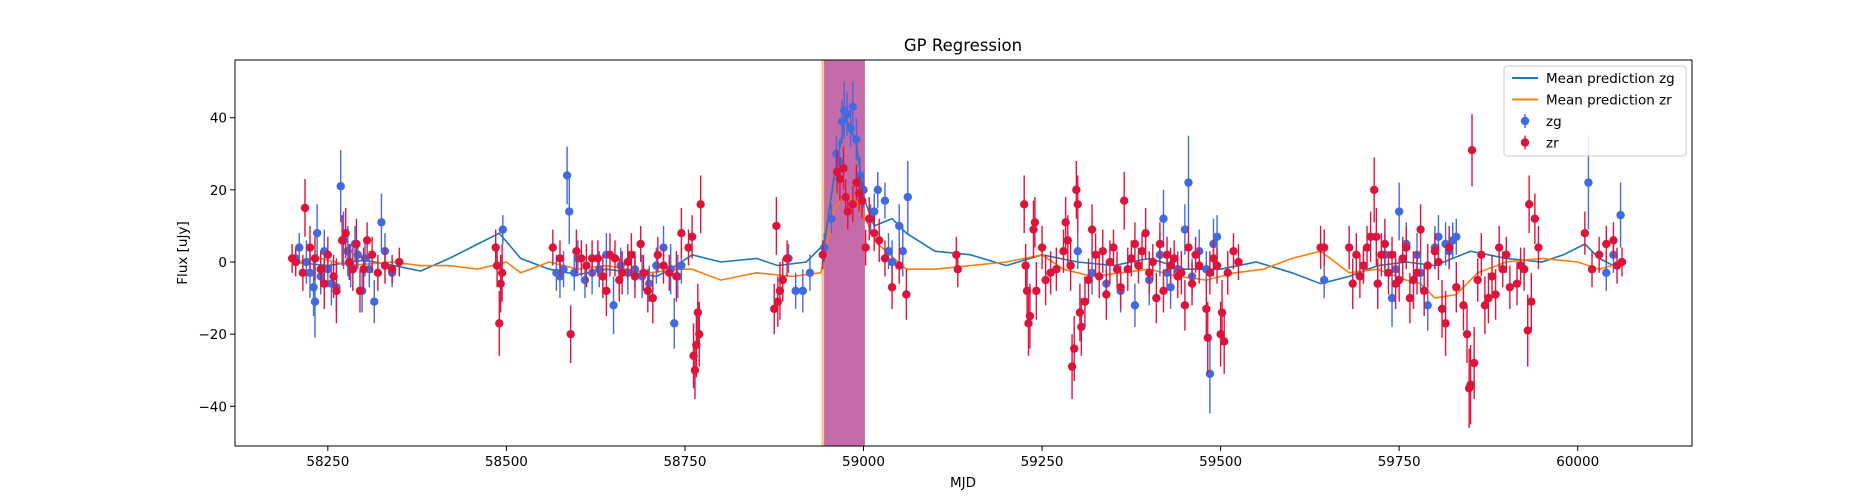  What do you see at coordinates (1220, 462) in the screenshot?
I see `x-tick-label: 59500` at bounding box center [1220, 462].